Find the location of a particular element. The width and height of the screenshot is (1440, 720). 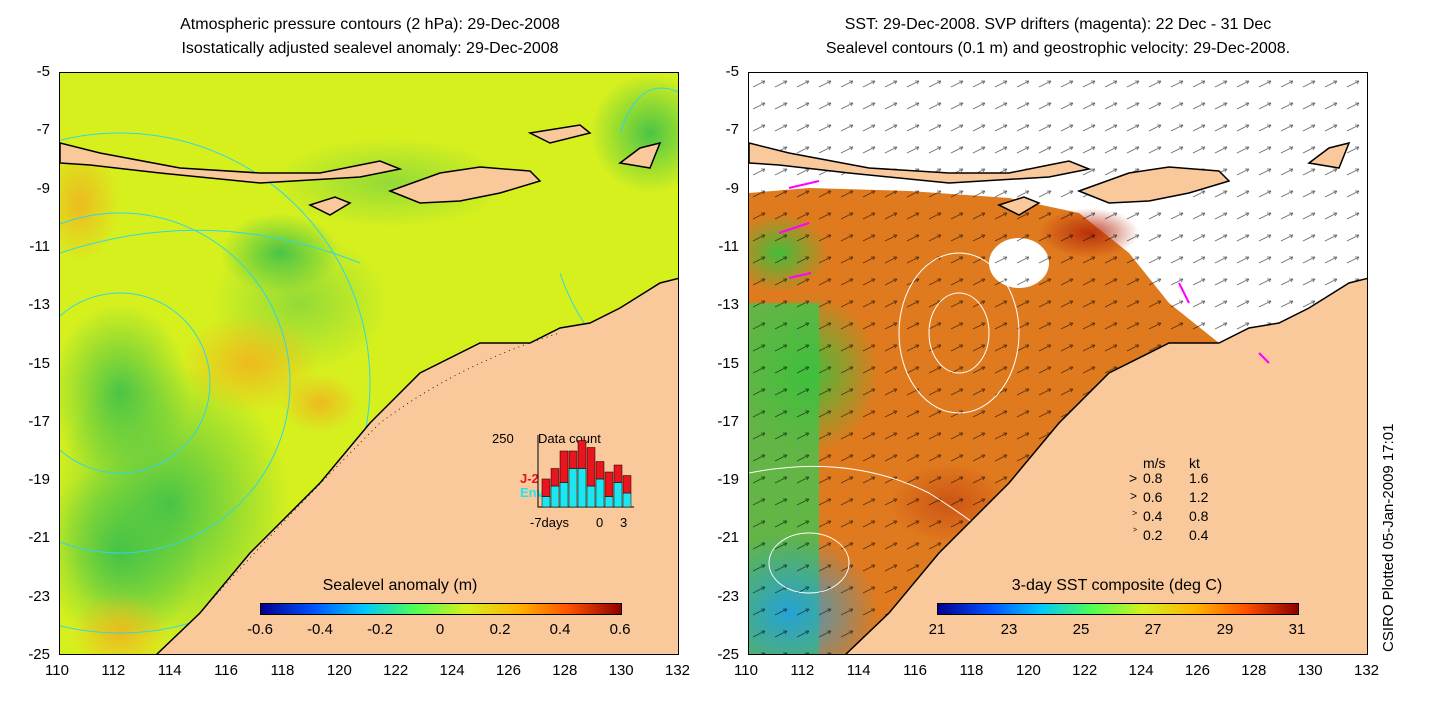

right-x-tick-label: 112 is located at coordinates (802, 670).